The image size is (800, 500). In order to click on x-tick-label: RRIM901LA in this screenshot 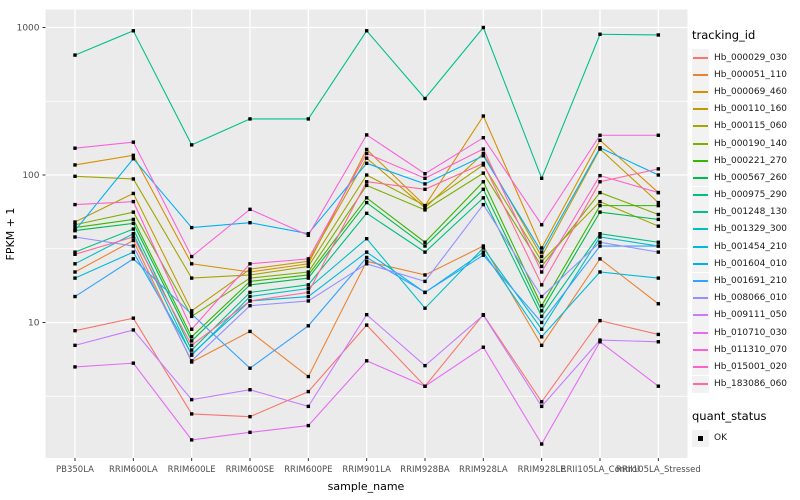, I will do `click(366, 470)`.